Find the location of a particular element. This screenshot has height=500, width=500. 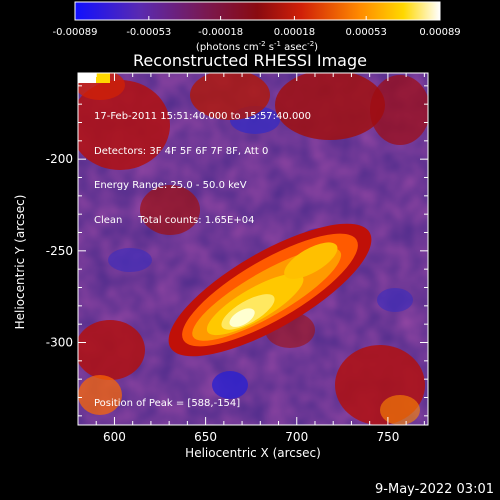

colorbar-tick-label: -0.00018 is located at coordinates (220, 32).